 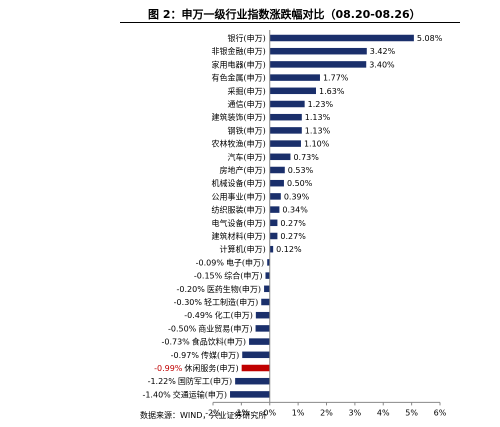 What do you see at coordinates (239, 183) in the screenshot?
I see `category-label: 机械设备(申万)` at bounding box center [239, 183].